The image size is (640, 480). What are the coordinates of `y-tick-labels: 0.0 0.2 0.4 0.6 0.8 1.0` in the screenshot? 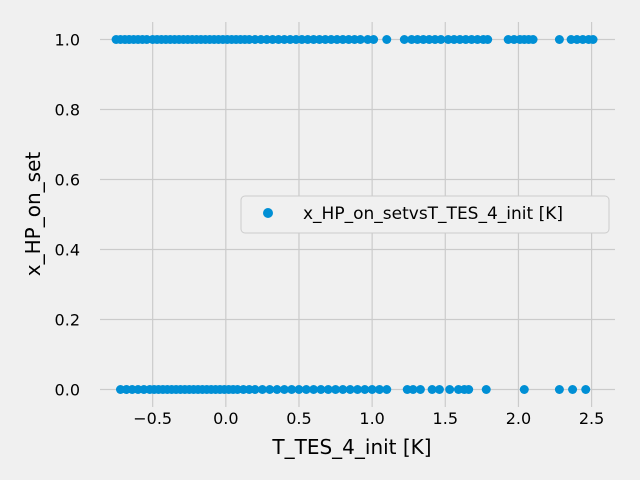 It's located at (67, 215).